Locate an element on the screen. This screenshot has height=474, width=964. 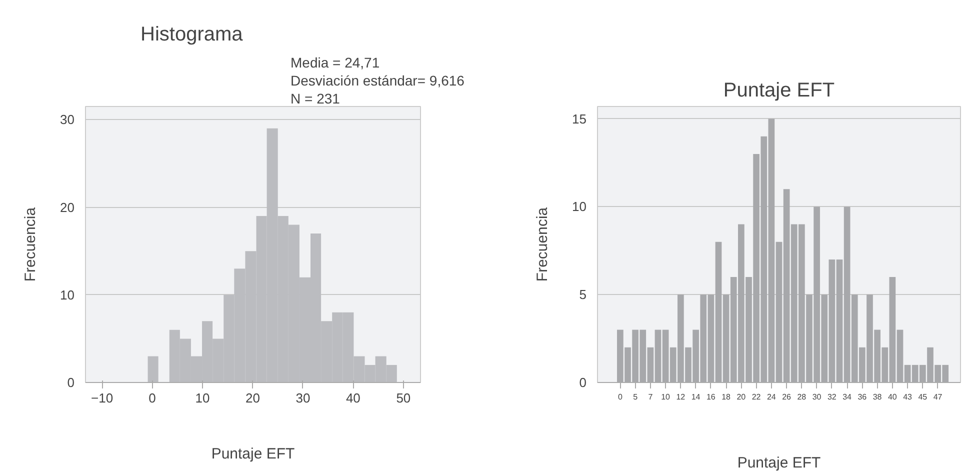
x-tick-label: 28 is located at coordinates (802, 397).